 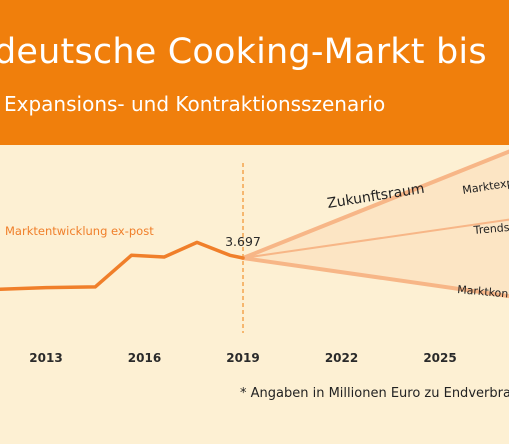 I want to click on x-tick-label: 2022, so click(x=341, y=358).